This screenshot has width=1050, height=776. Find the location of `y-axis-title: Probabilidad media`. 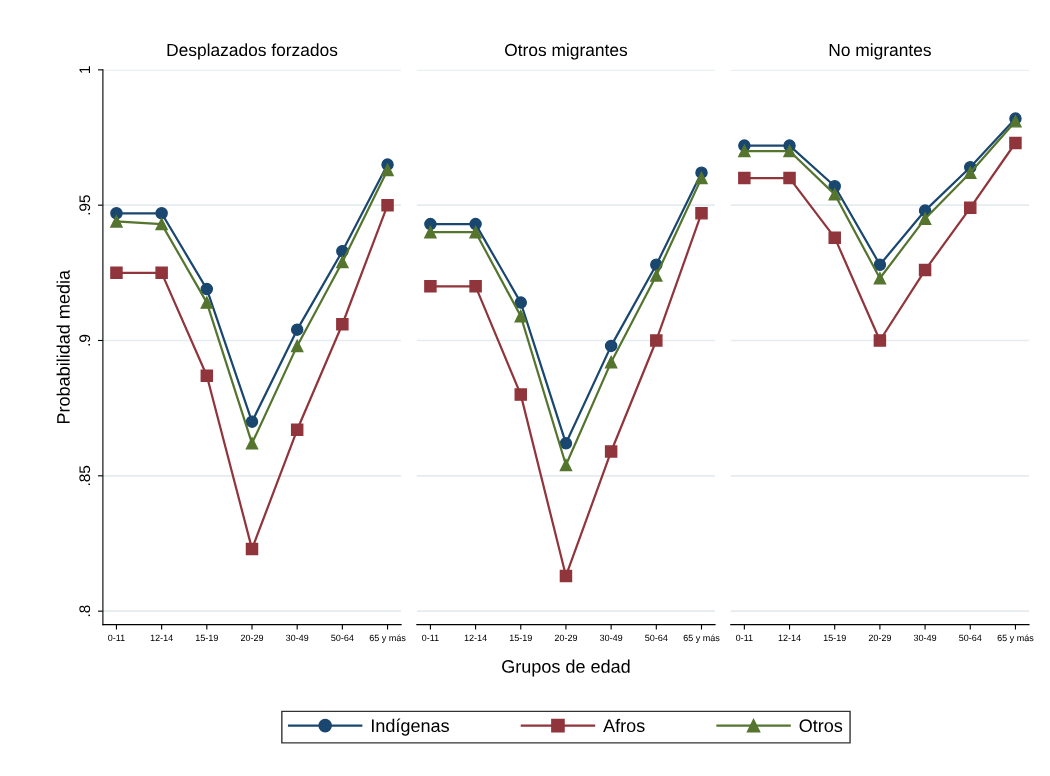

y-axis-title: Probabilidad media is located at coordinates (63, 346).